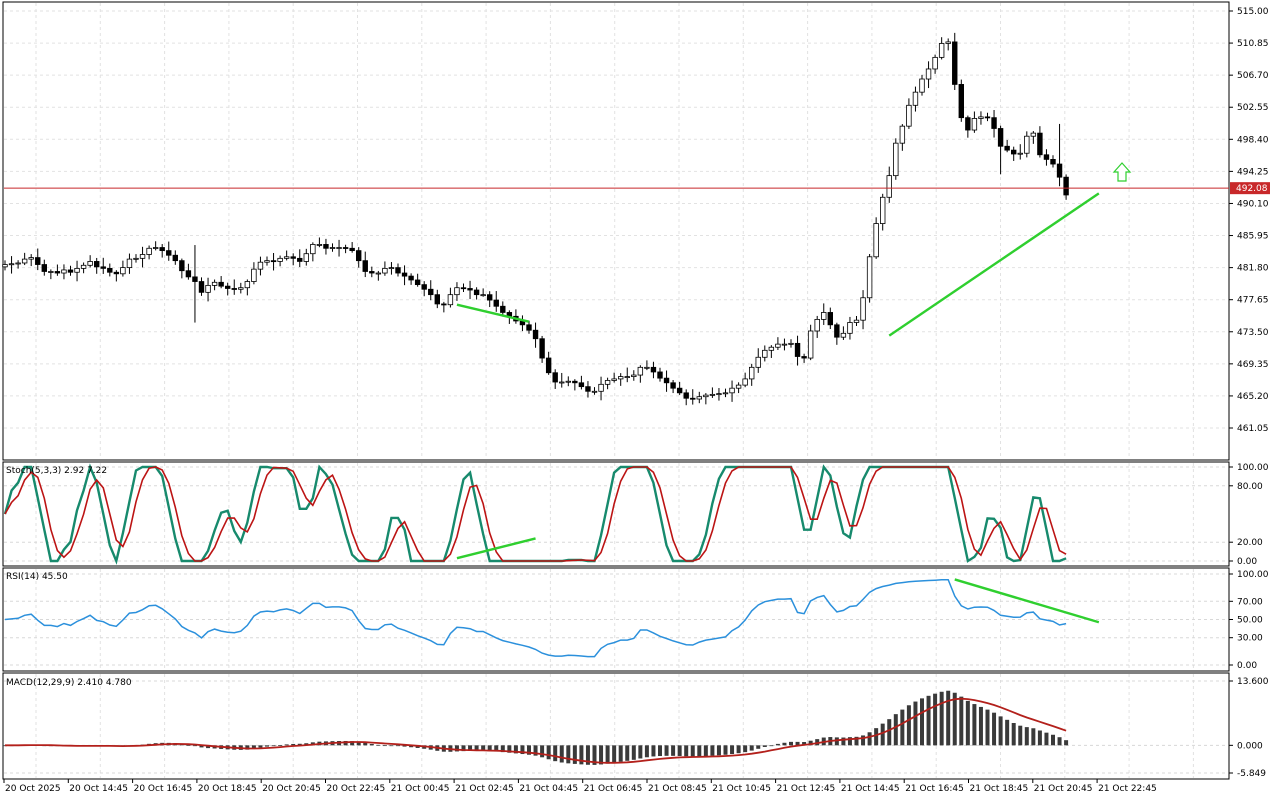 This screenshot has width=1280, height=800. Describe the element at coordinates (1253, 397) in the screenshot. I see `price-tick-label: 465.20` at that location.